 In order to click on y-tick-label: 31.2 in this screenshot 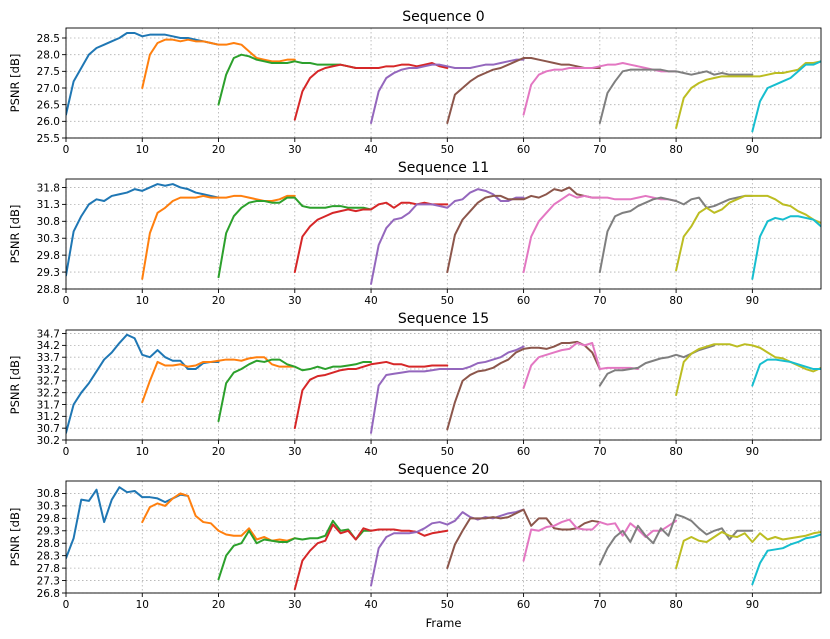, I will do `click(48, 417)`.